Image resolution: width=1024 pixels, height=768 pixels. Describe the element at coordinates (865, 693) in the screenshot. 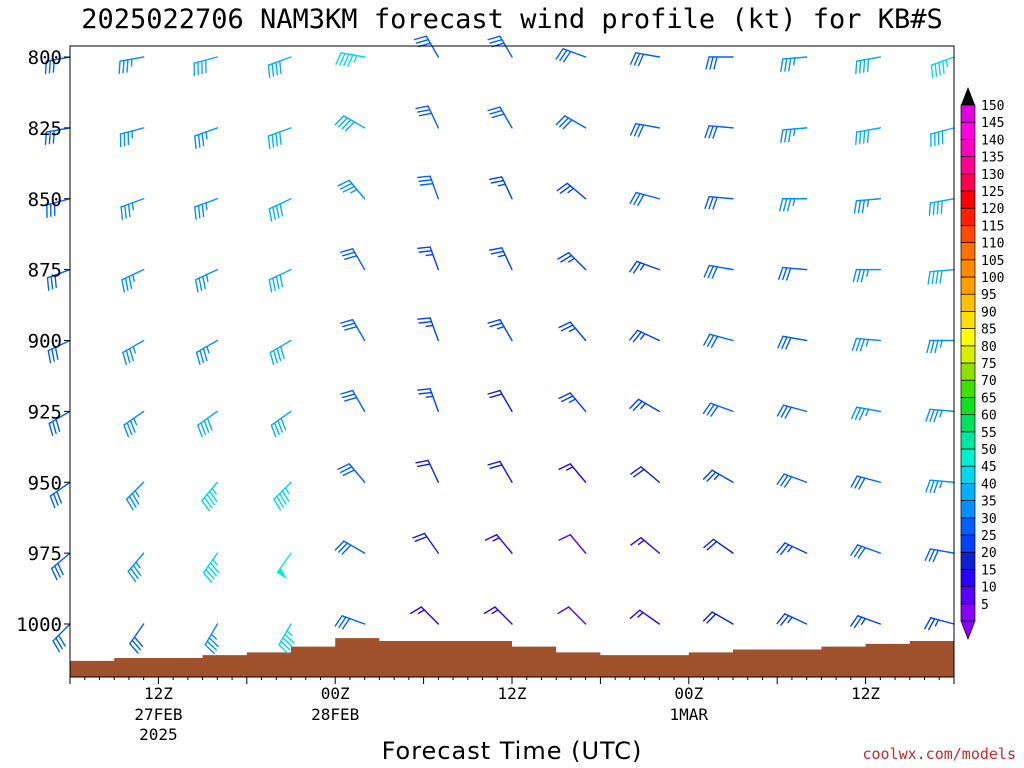

I see `x-tick-label: 12Z` at that location.